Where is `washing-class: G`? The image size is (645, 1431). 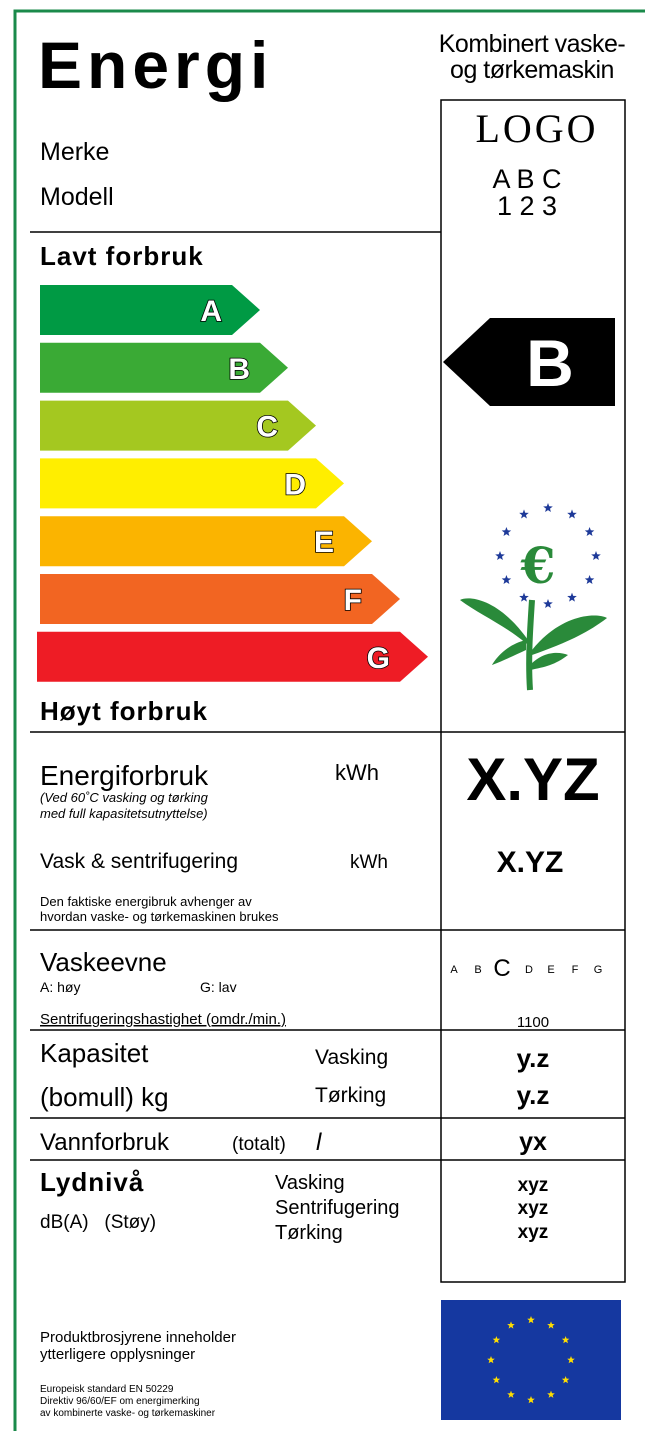
washing-class: G is located at coordinates (598, 970).